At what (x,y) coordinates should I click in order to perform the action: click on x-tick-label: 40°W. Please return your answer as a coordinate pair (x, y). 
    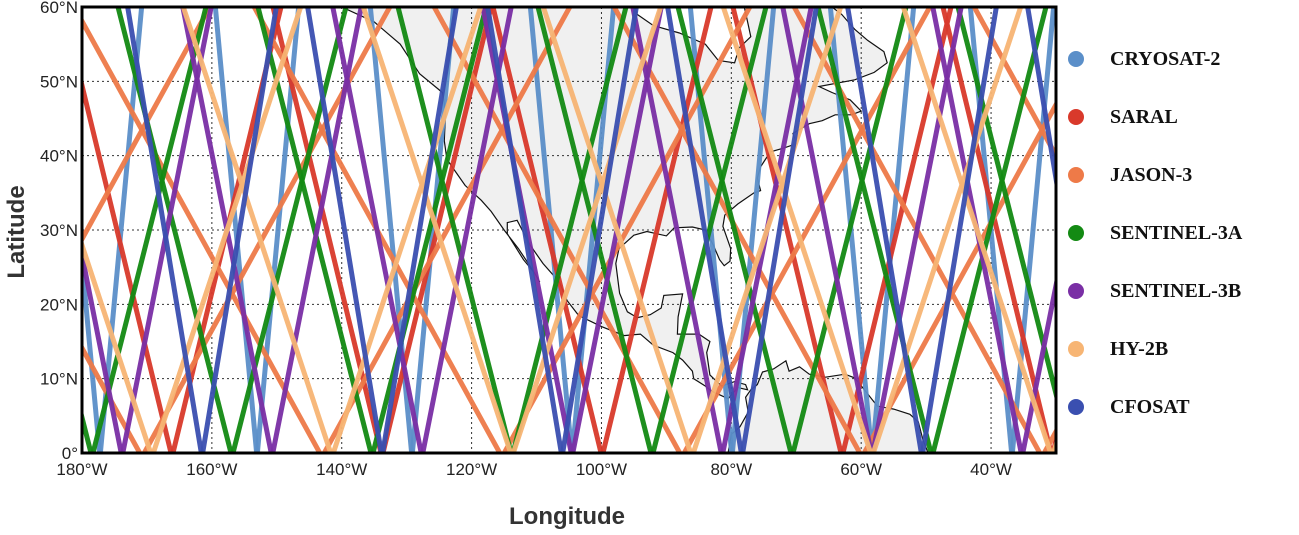
    Looking at the image, I should click on (991, 469).